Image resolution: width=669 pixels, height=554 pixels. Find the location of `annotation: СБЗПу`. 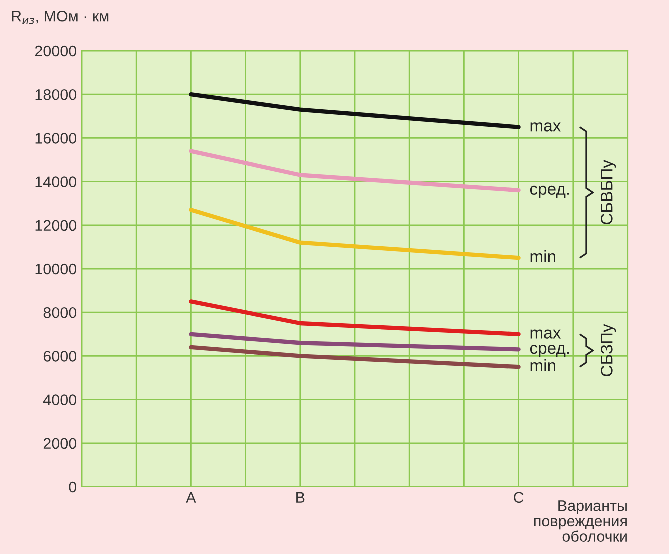

annotation: СБЗПу is located at coordinates (608, 350).